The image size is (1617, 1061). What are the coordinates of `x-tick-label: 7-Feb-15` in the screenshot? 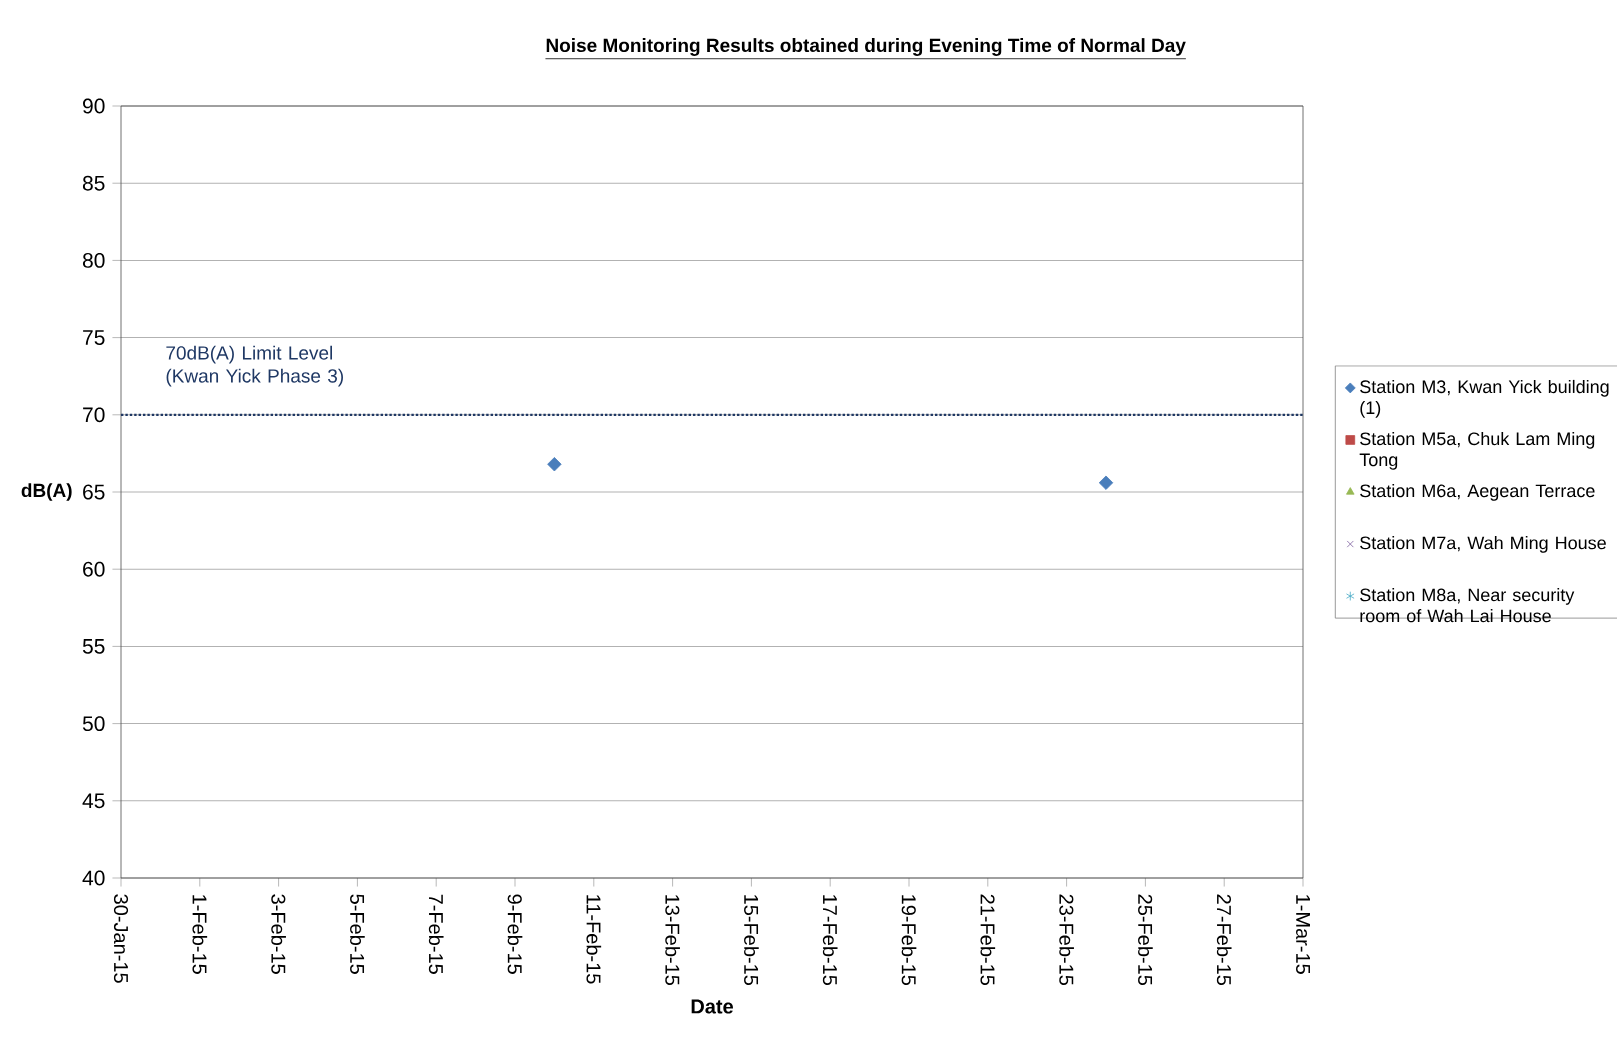 It's located at (436, 934).